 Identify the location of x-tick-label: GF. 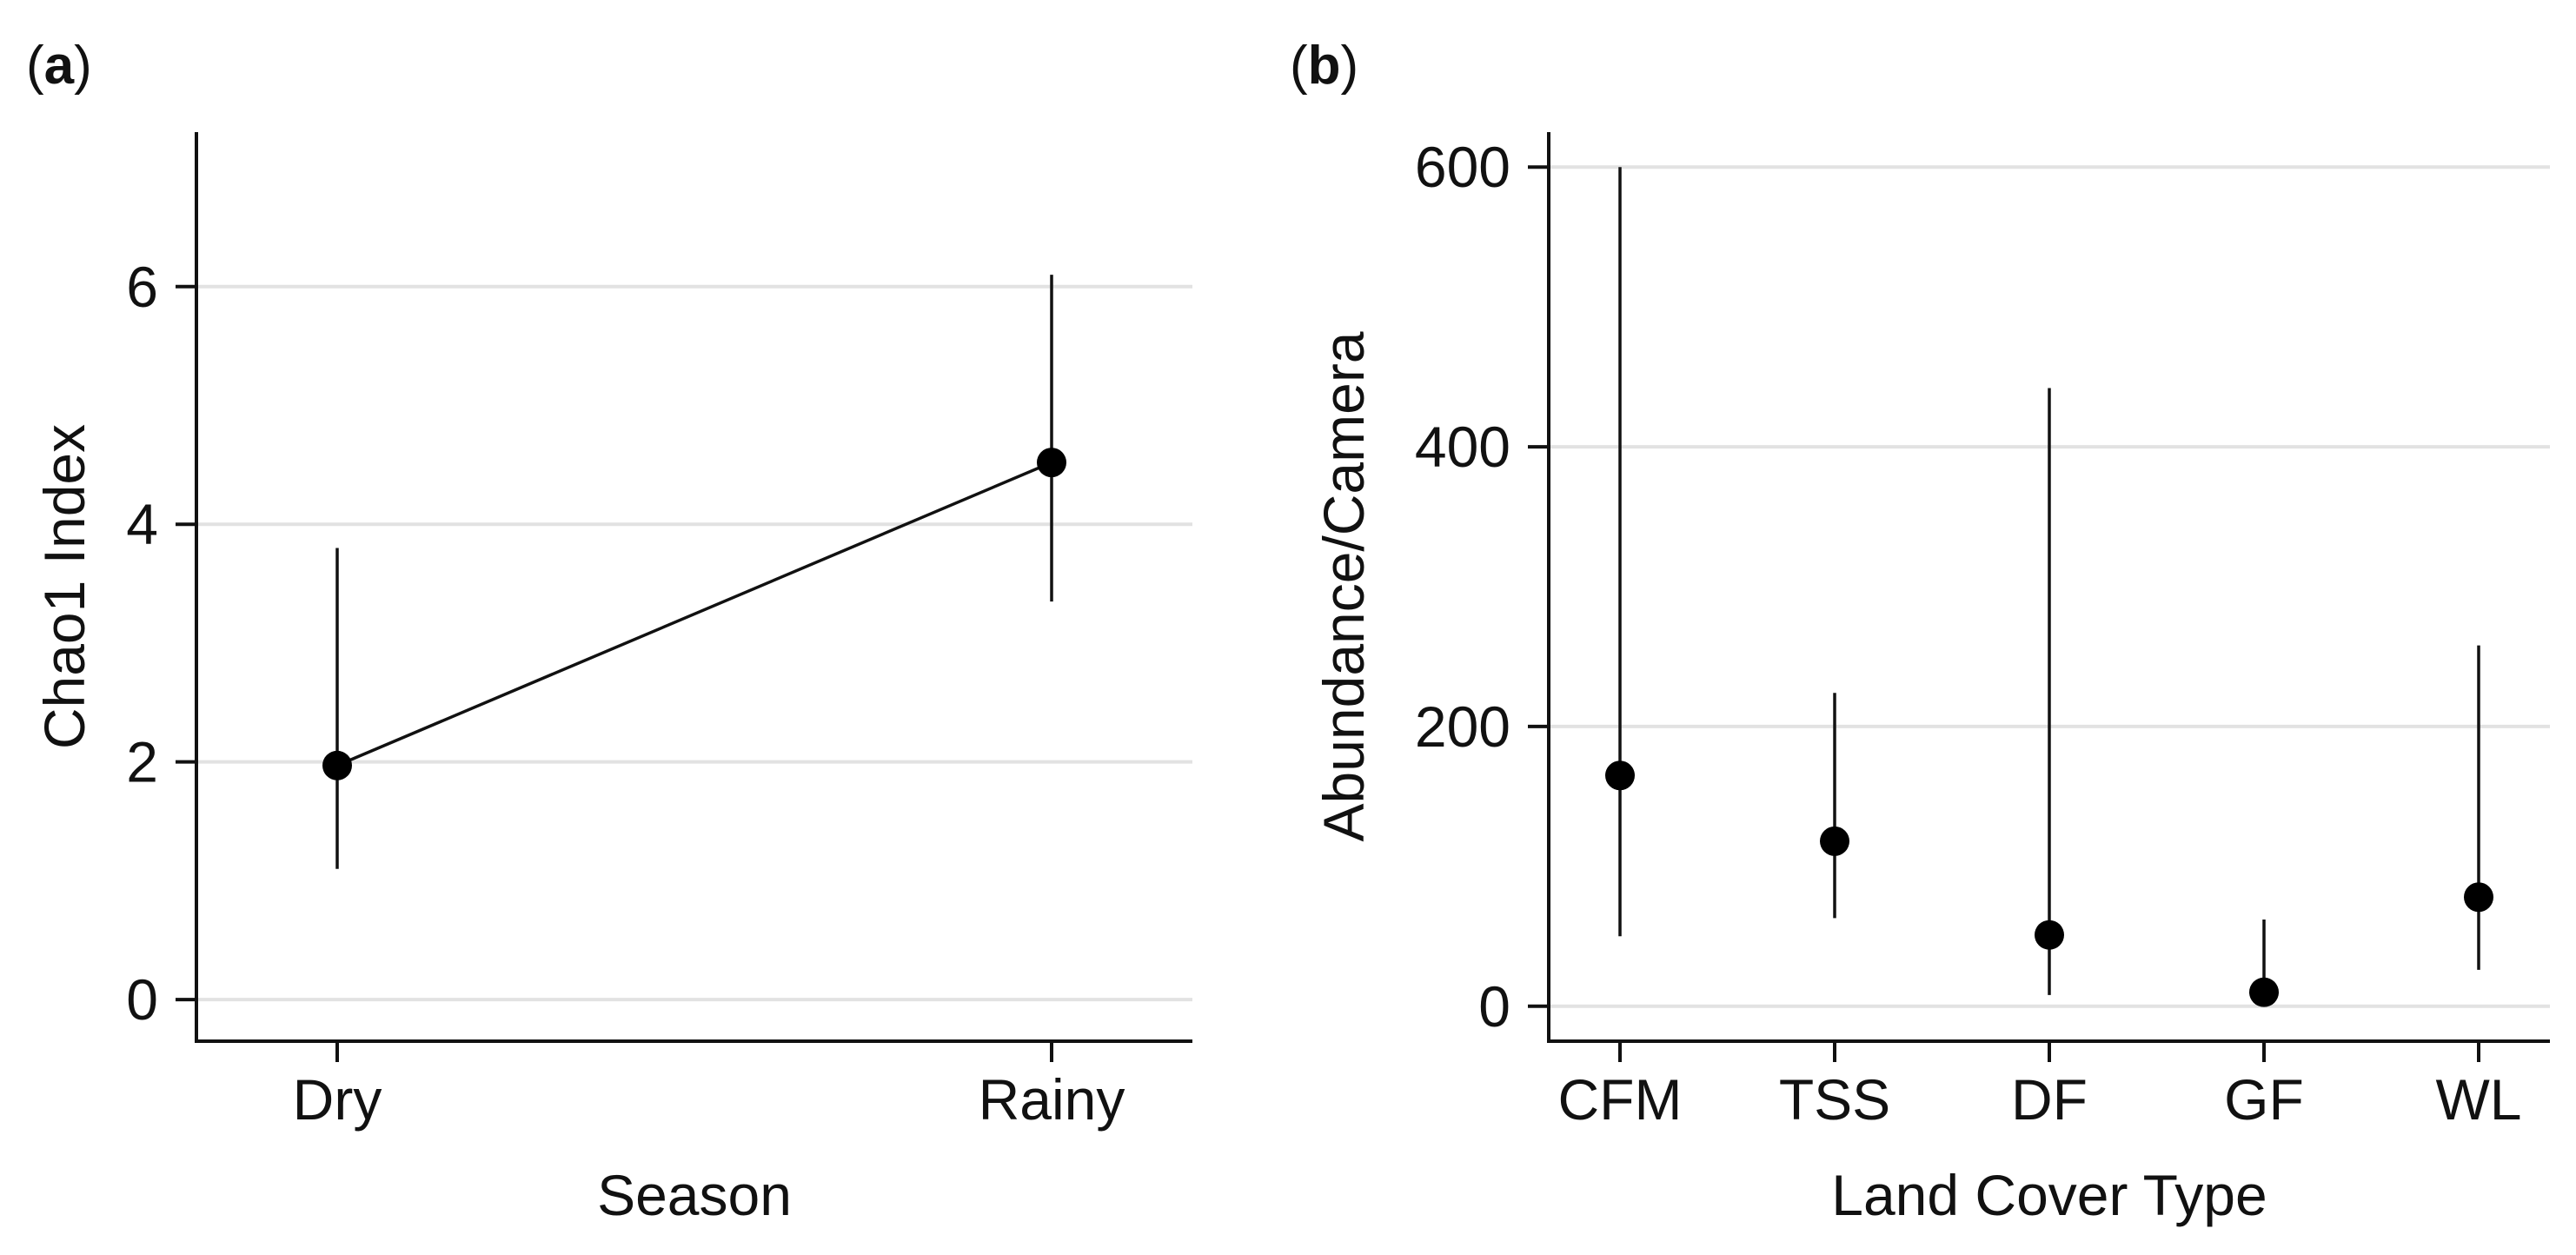
(2264, 1099).